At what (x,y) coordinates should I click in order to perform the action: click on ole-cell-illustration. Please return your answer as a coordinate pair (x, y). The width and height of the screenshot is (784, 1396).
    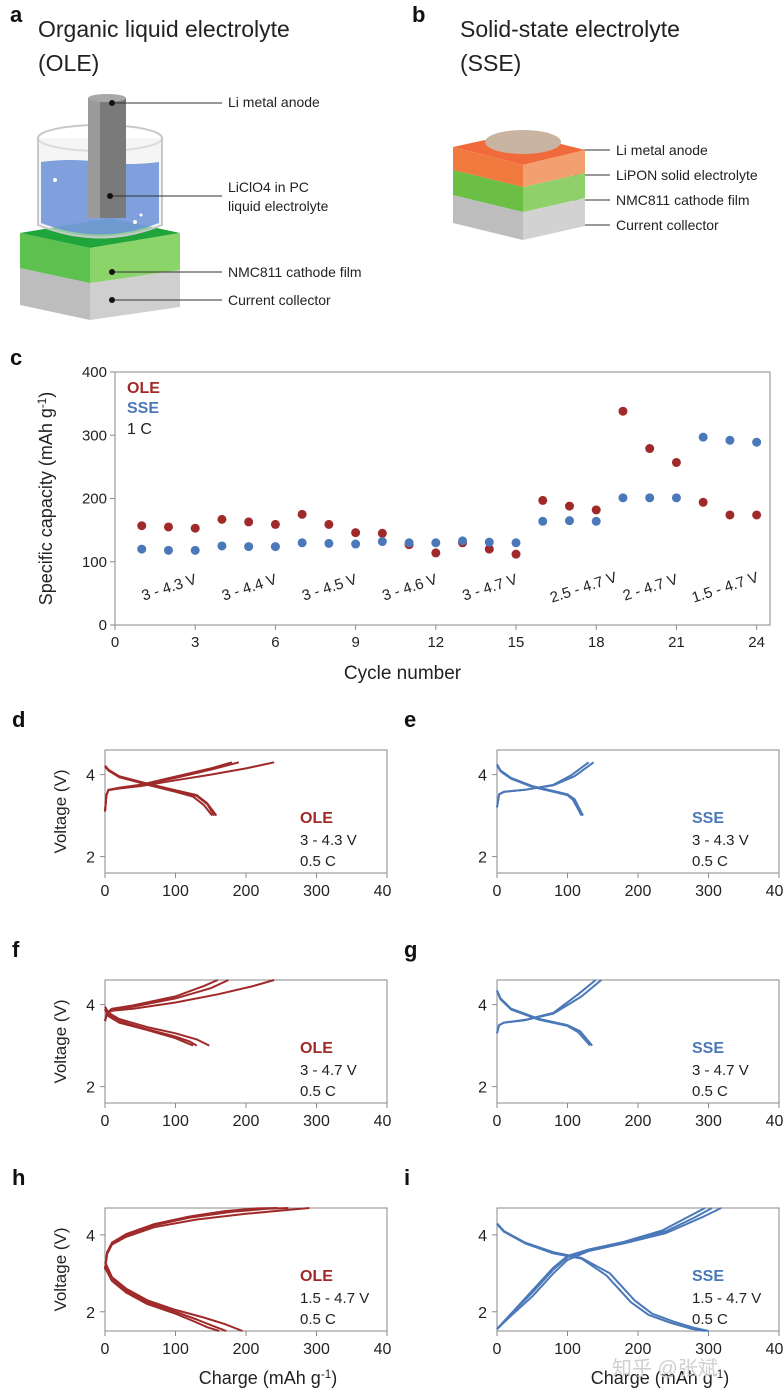
    Looking at the image, I should click on (100, 207).